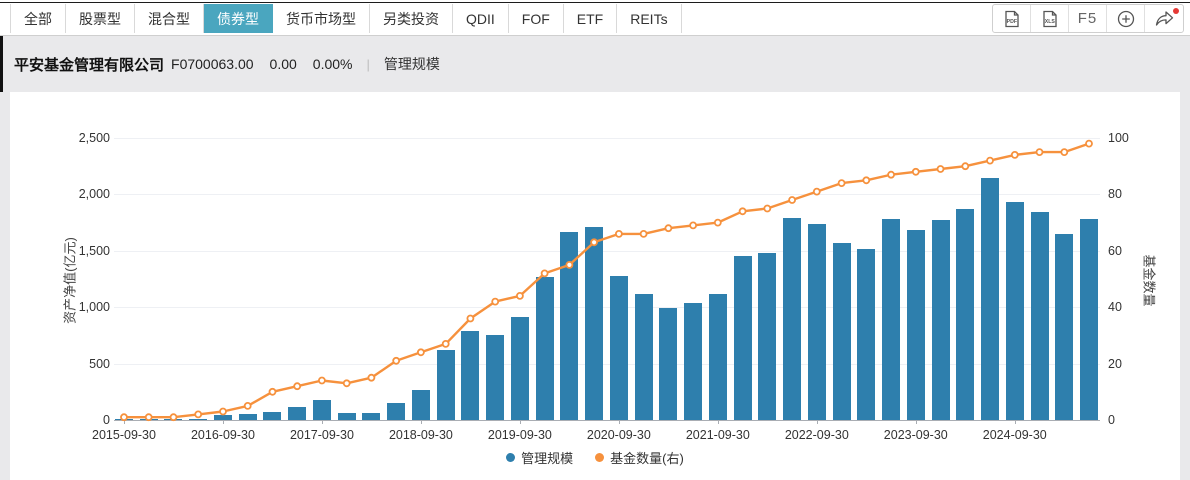 The image size is (1190, 480). Describe the element at coordinates (1164, 18) in the screenshot. I see `share-button` at that location.